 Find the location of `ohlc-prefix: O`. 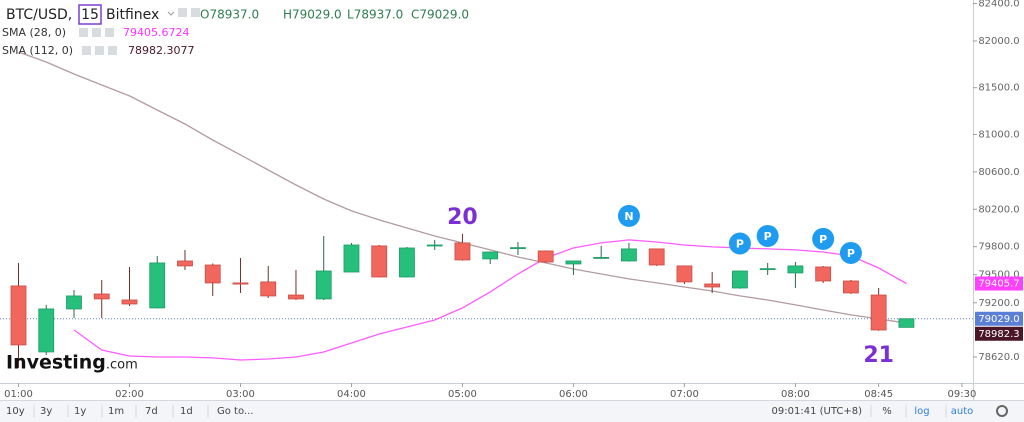

ohlc-prefix: O is located at coordinates (204, 15).